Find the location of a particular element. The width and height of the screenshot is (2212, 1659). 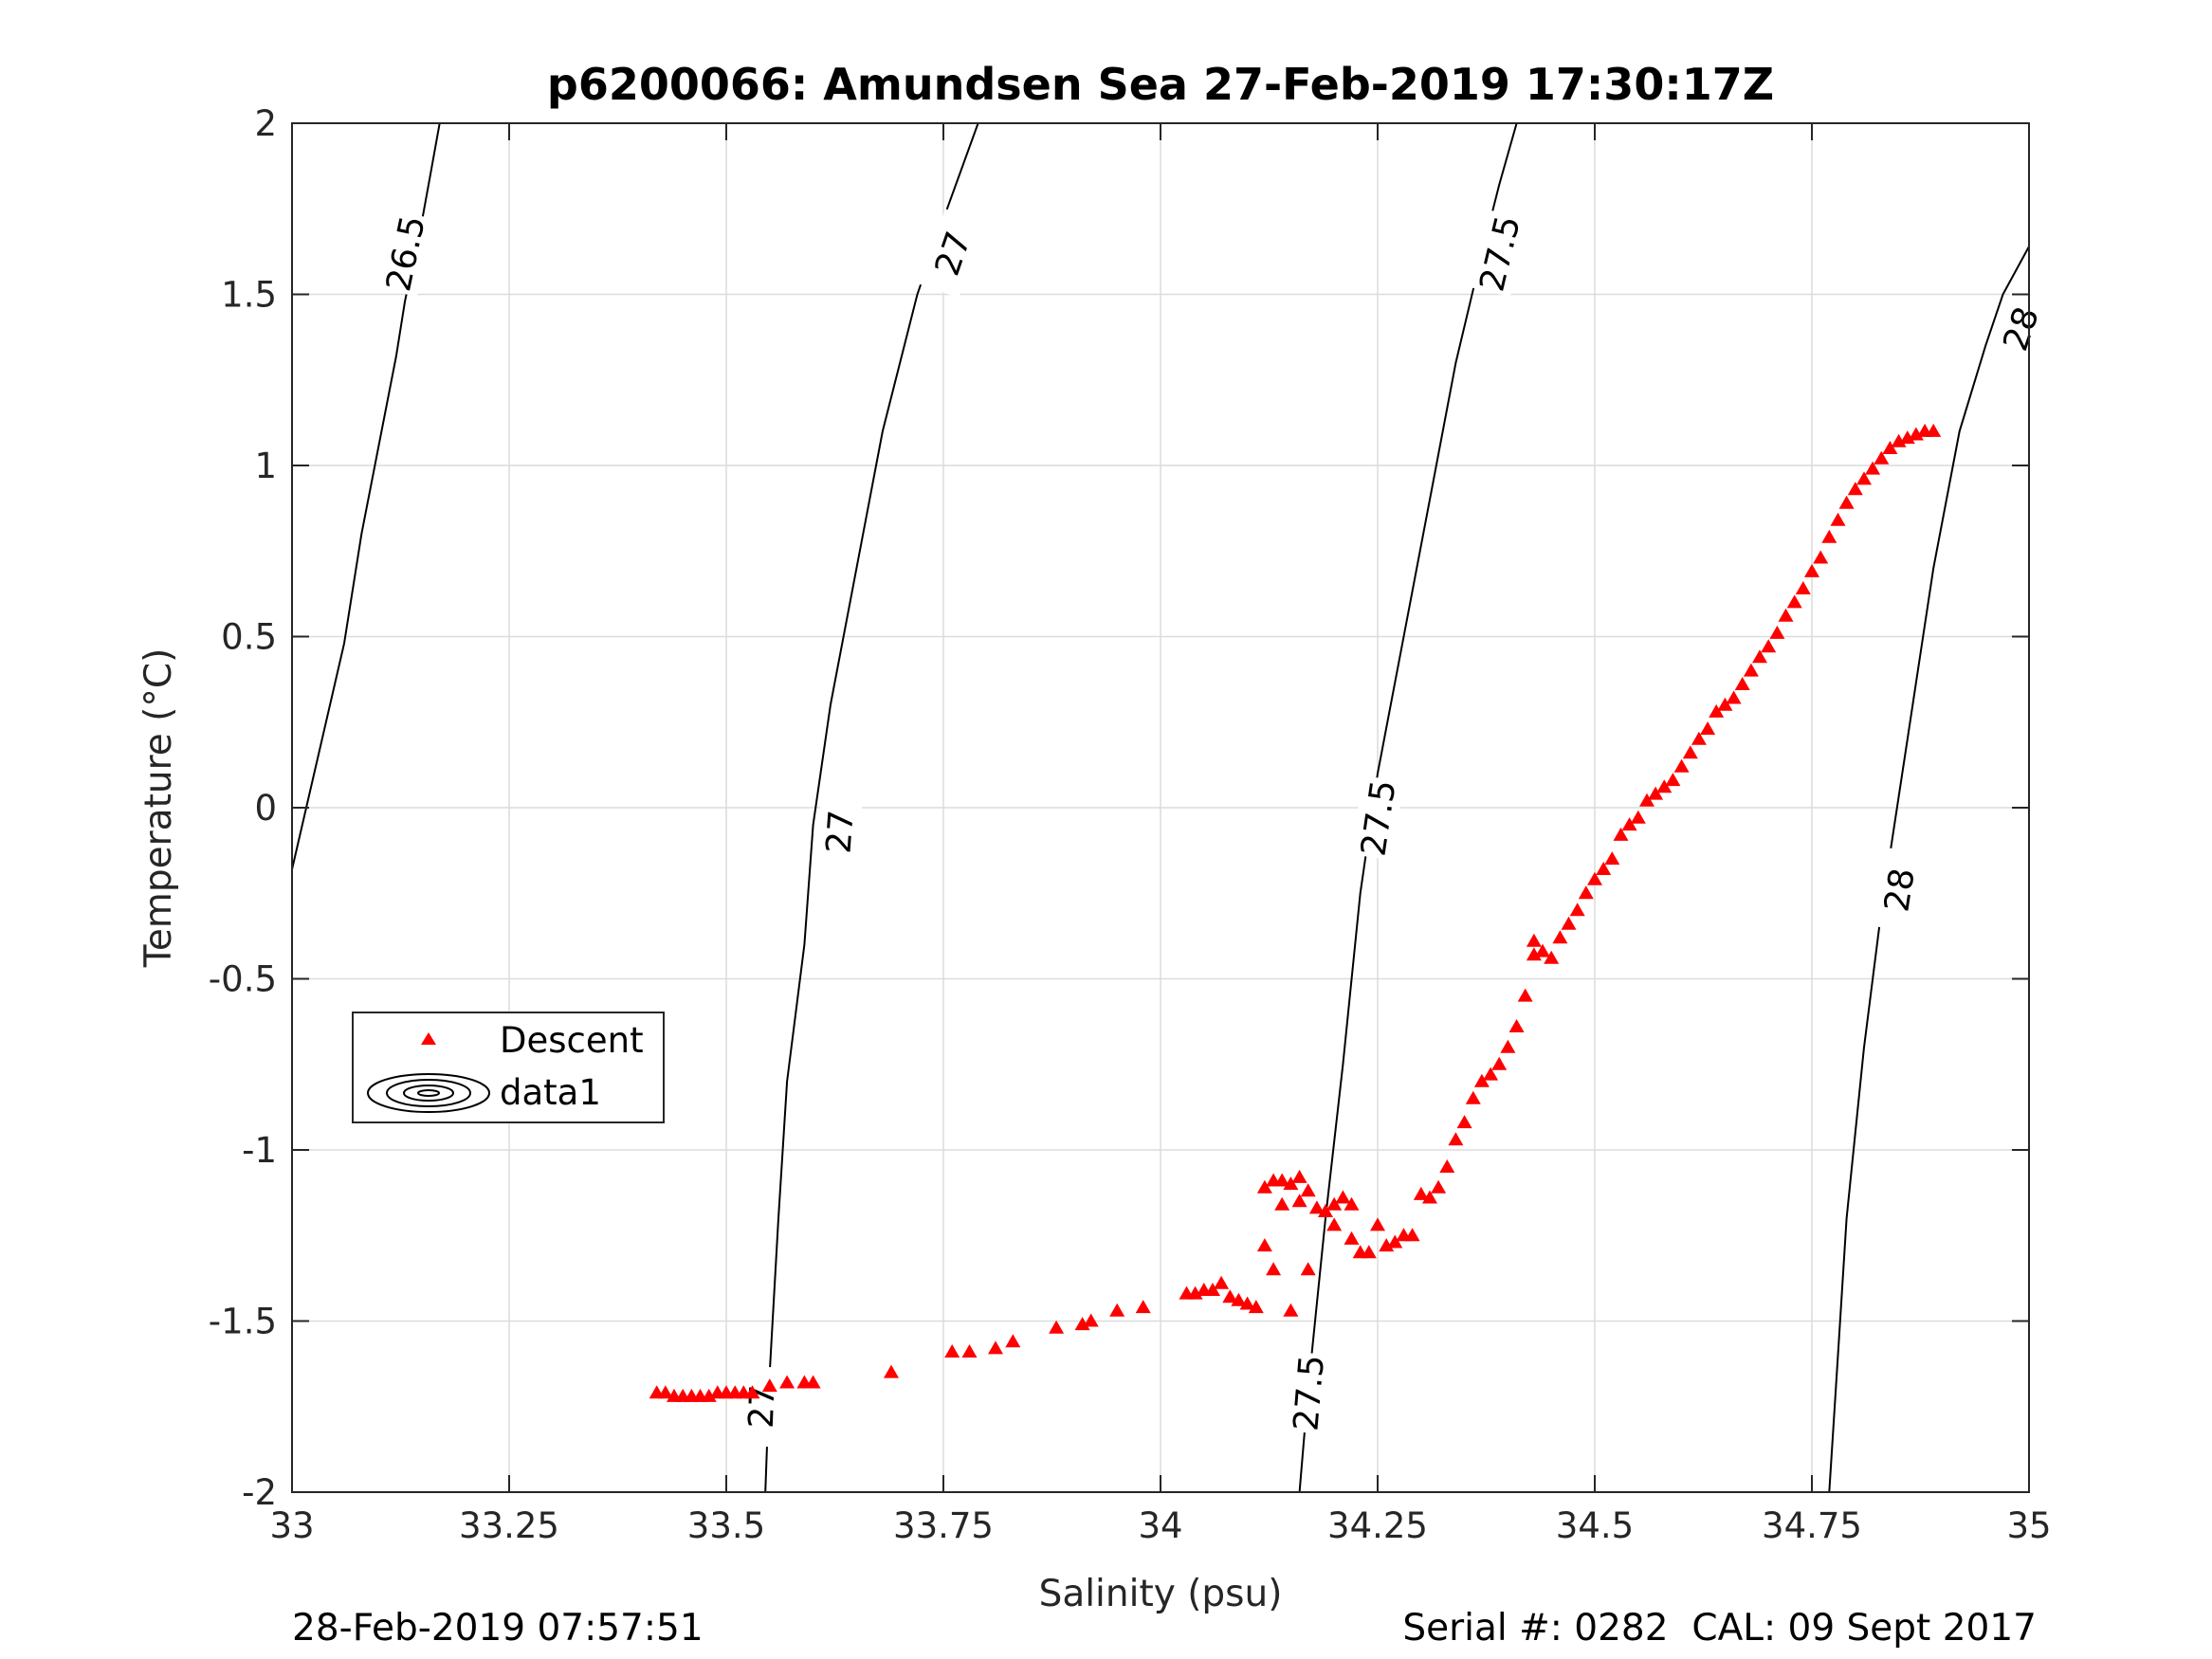

contour-label: 27 is located at coordinates (761, 1407).